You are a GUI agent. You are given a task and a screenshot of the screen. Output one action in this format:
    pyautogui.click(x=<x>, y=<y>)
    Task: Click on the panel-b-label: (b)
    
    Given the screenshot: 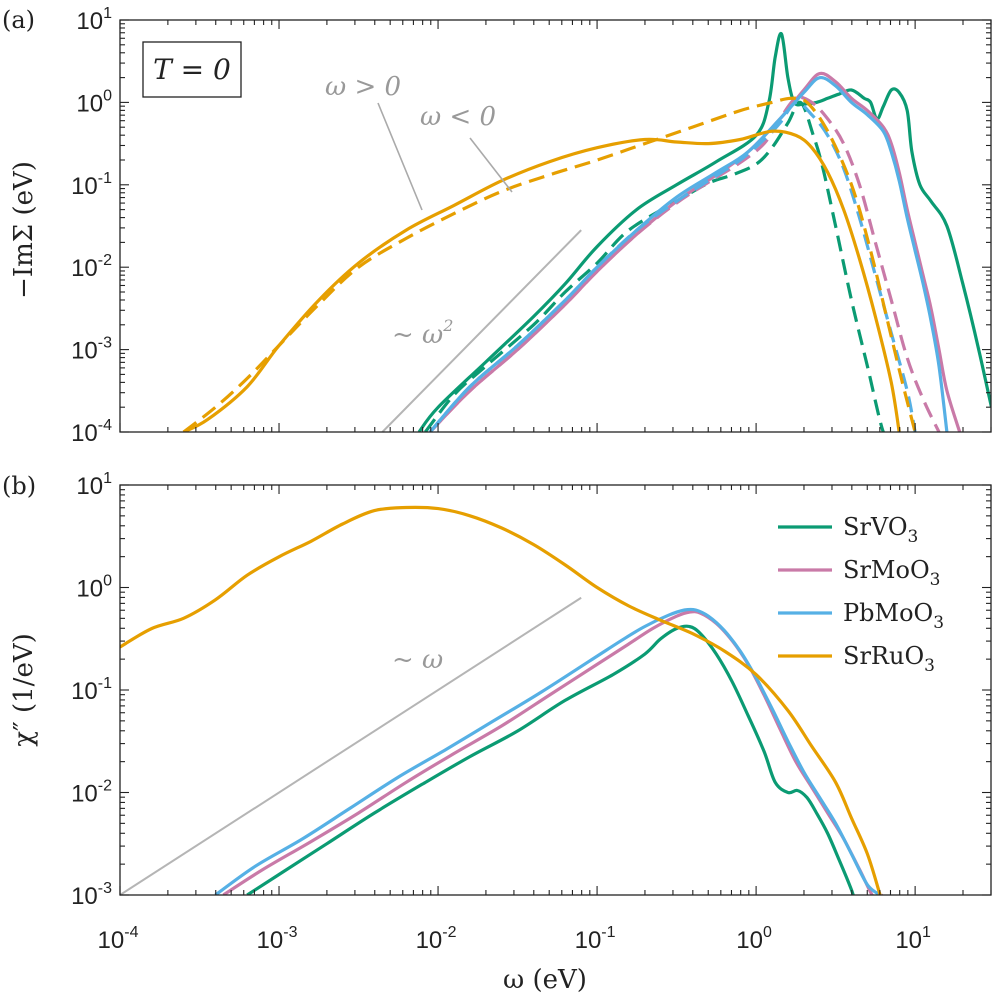 What is the action you would take?
    pyautogui.click(x=19, y=486)
    